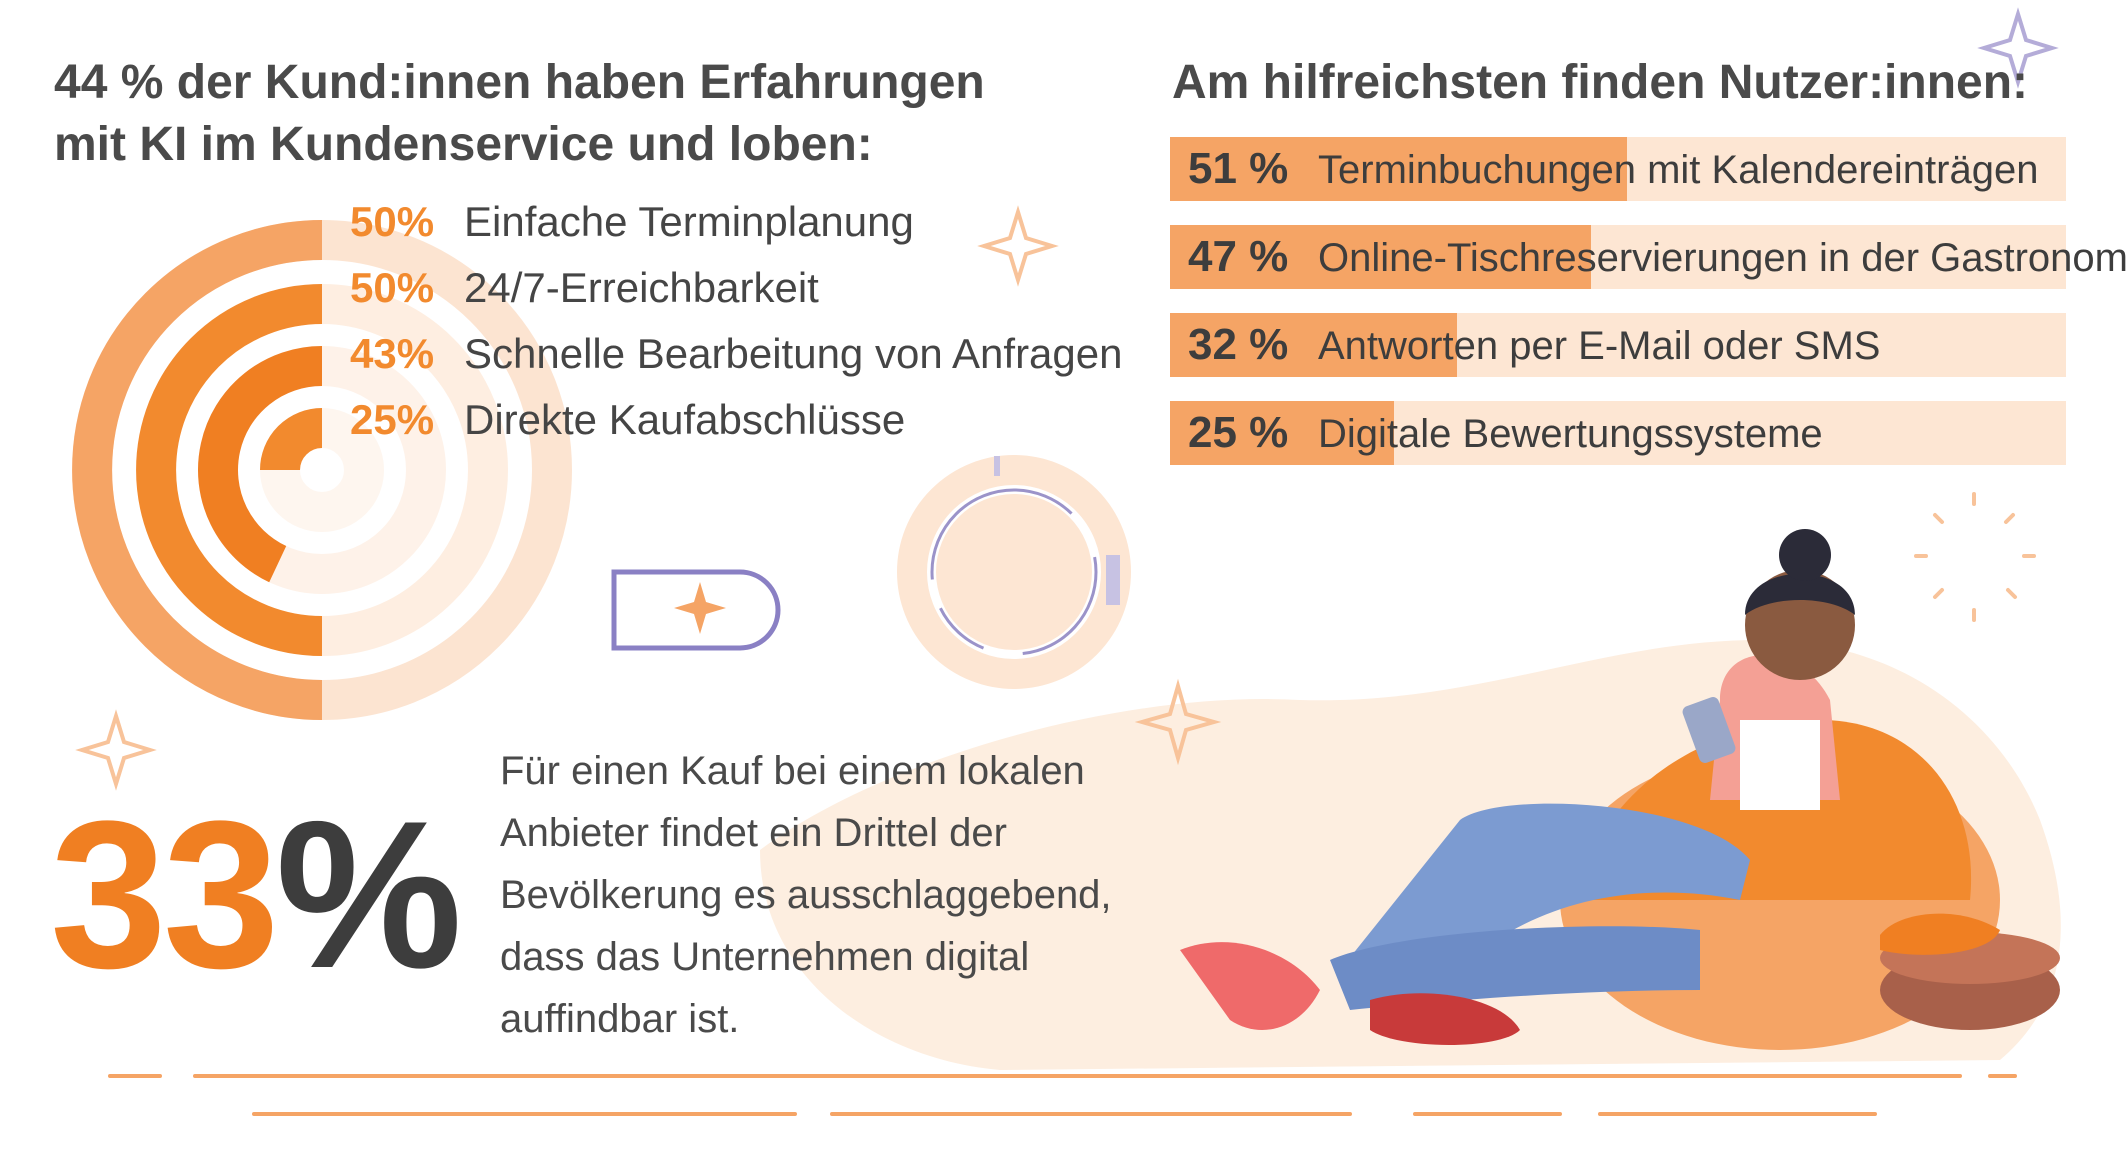  What do you see at coordinates (463, 144) in the screenshot?
I see `left-headline-line2: mit KI im Kundenservice und loben:` at bounding box center [463, 144].